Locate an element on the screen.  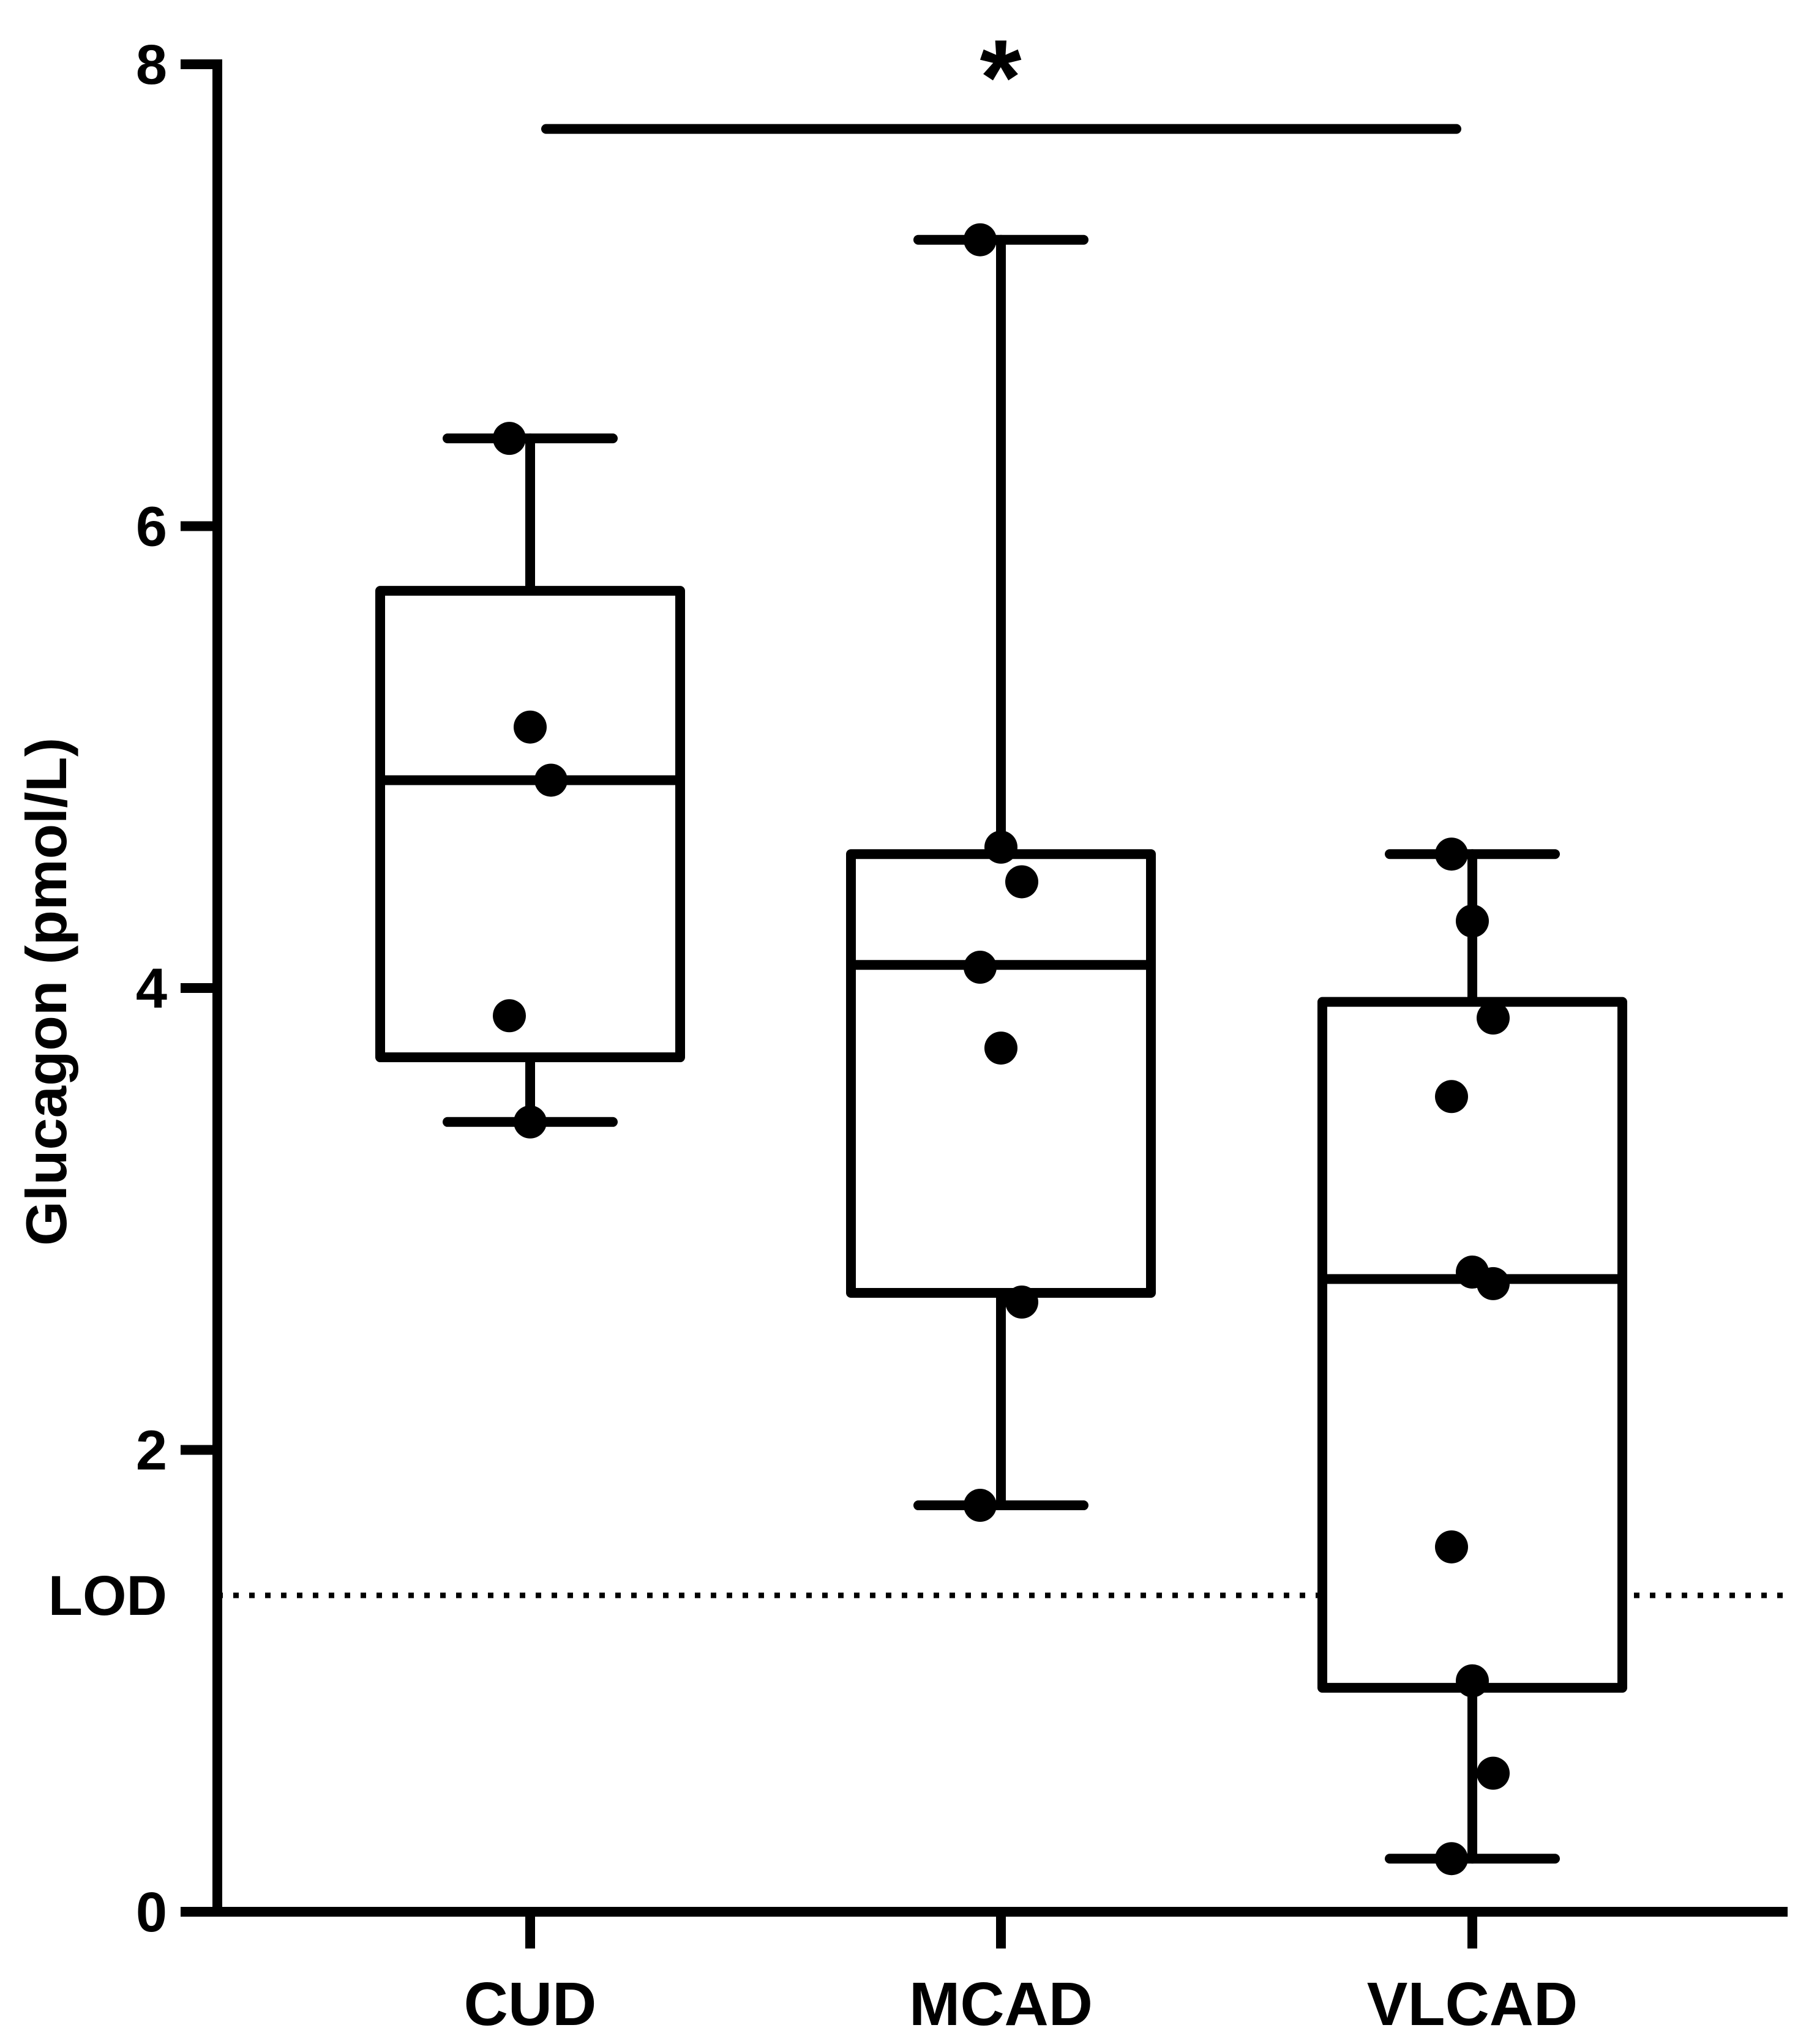
significance-star: * is located at coordinates (1000, 78).